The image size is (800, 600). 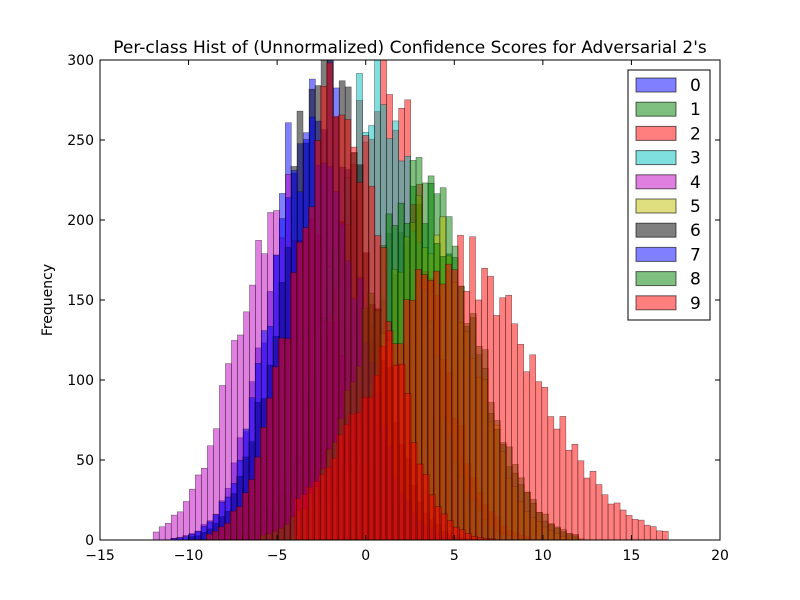 What do you see at coordinates (89, 541) in the screenshot?
I see `y-tick-label: 0` at bounding box center [89, 541].